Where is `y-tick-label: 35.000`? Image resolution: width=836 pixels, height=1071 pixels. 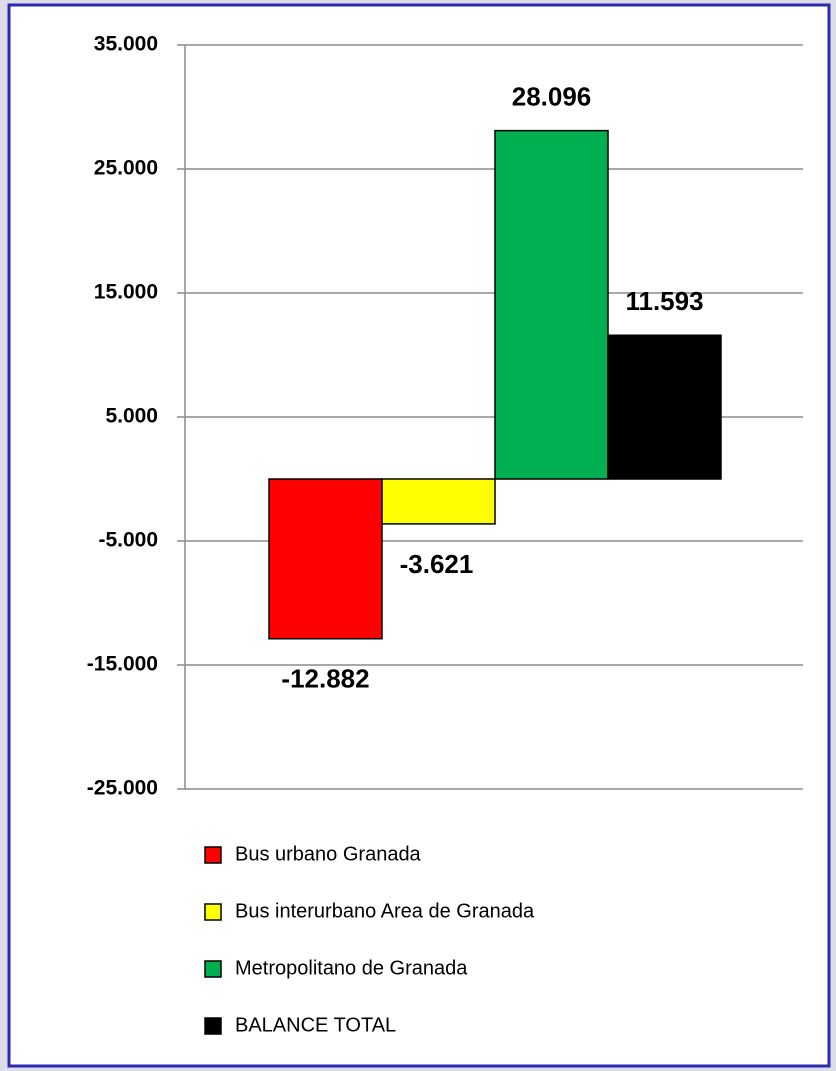 y-tick-label: 35.000 is located at coordinates (126, 44).